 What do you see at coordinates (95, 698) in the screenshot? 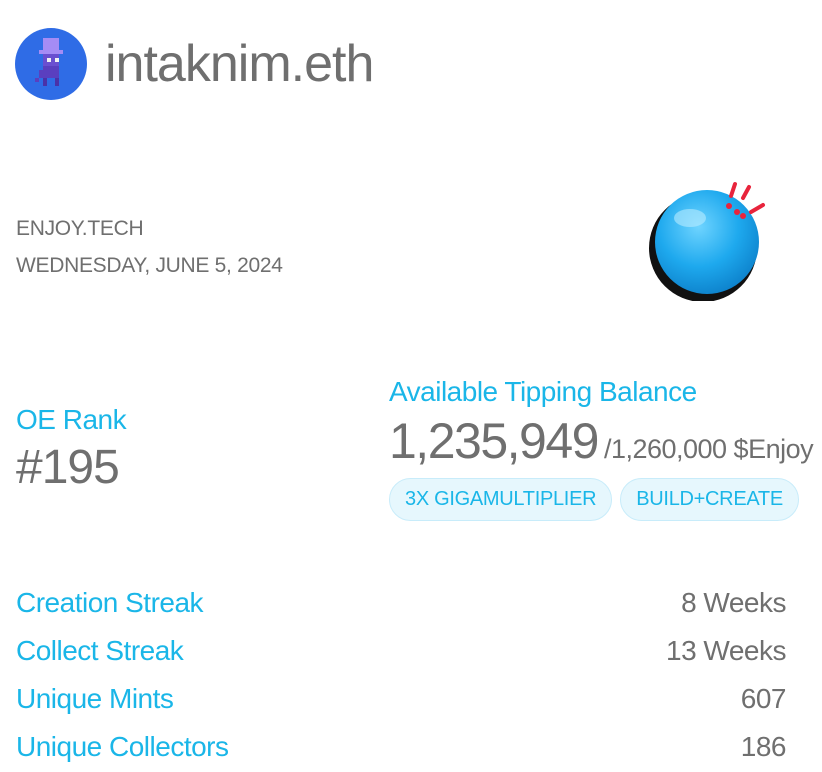
I see `stat-label: Unique Mints` at bounding box center [95, 698].